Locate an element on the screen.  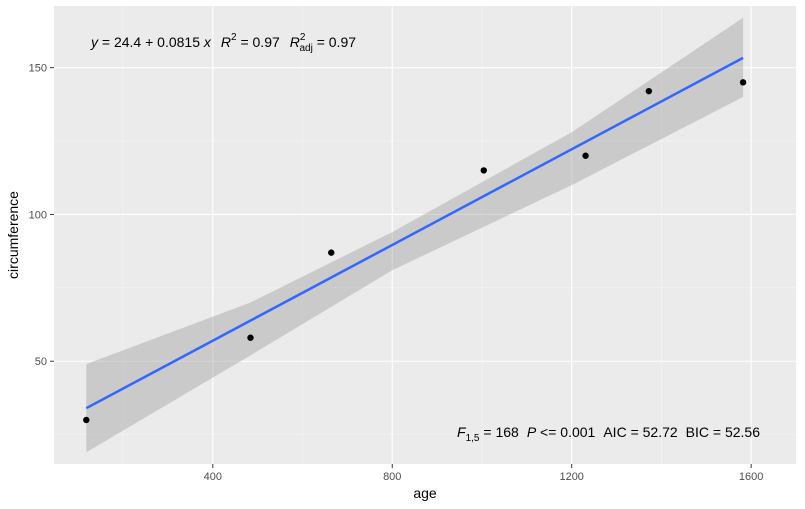
x-tick-label: 800 is located at coordinates (392, 477).